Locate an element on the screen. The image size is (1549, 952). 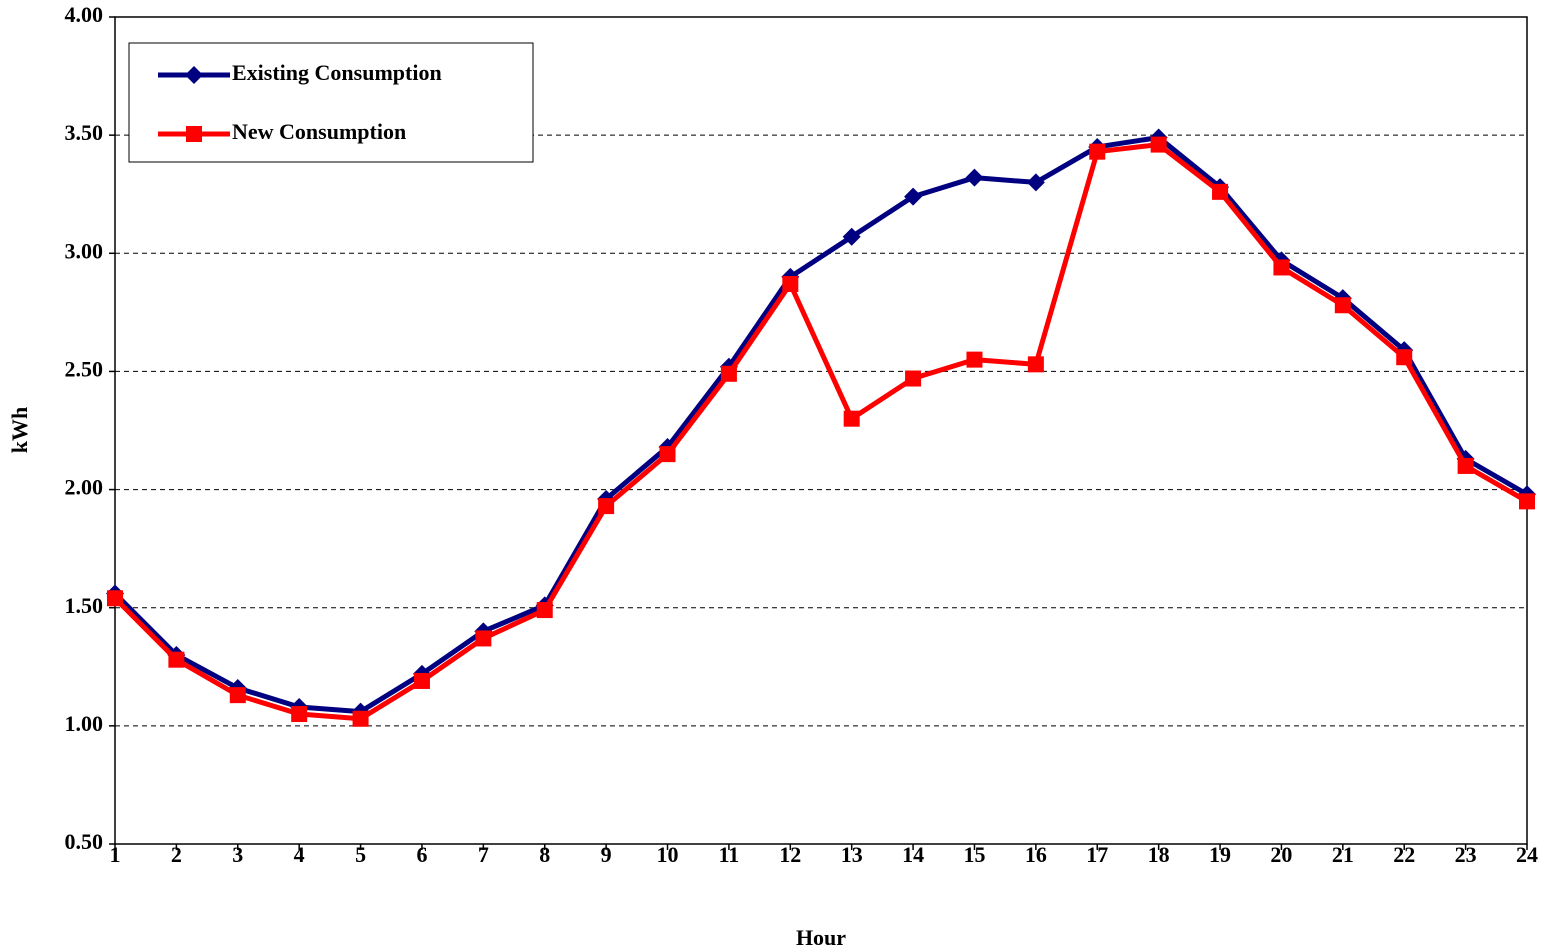
x-tick-label: 5 is located at coordinates (360, 854).